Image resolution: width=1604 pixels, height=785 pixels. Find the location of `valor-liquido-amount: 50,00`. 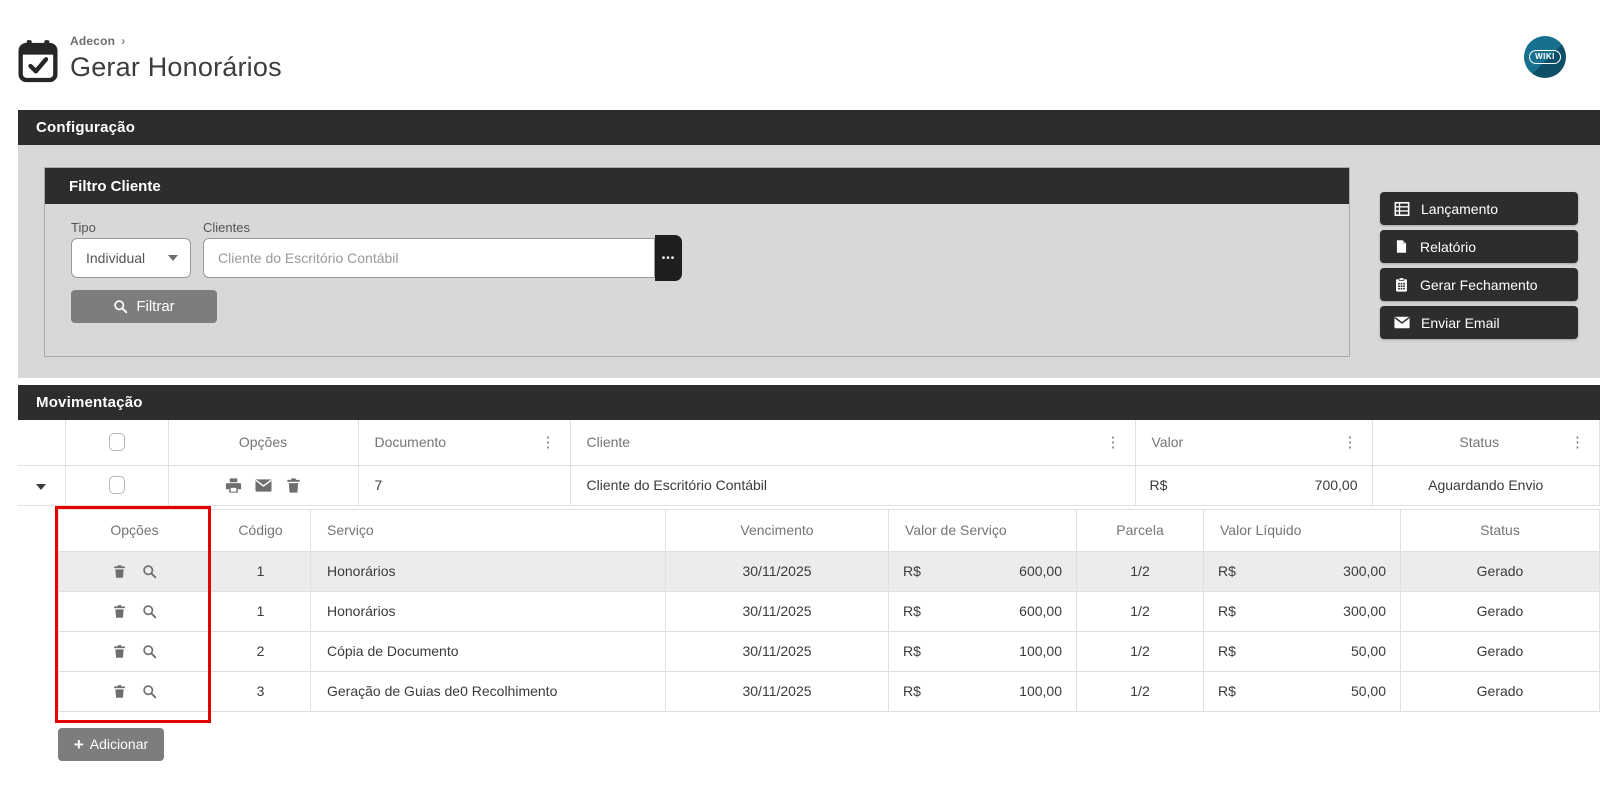

valor-liquido-amount: 50,00 is located at coordinates (1368, 651).